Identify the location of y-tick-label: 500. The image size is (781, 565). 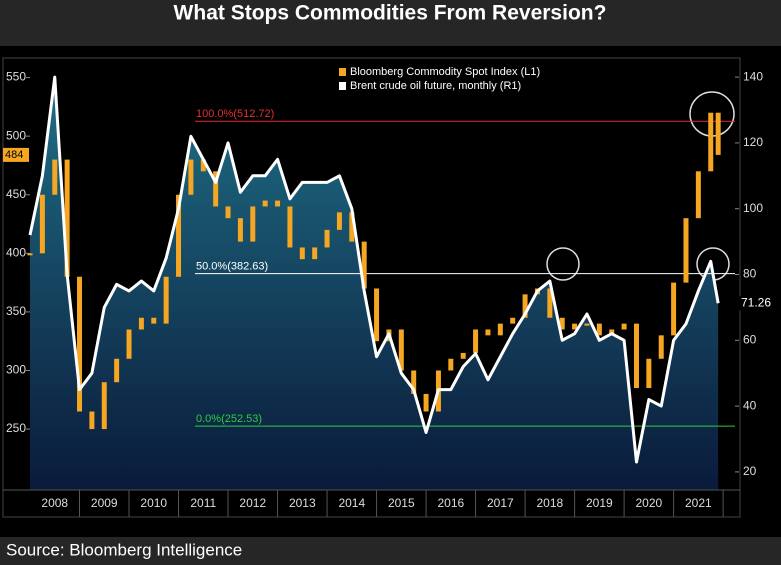
(16, 135).